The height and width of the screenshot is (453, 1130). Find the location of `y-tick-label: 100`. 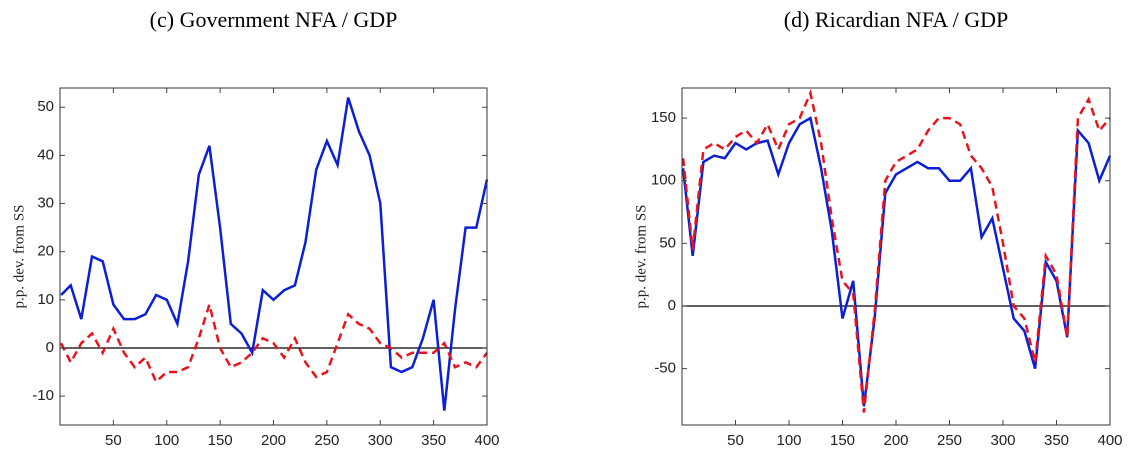

y-tick-label: 100 is located at coordinates (663, 180).